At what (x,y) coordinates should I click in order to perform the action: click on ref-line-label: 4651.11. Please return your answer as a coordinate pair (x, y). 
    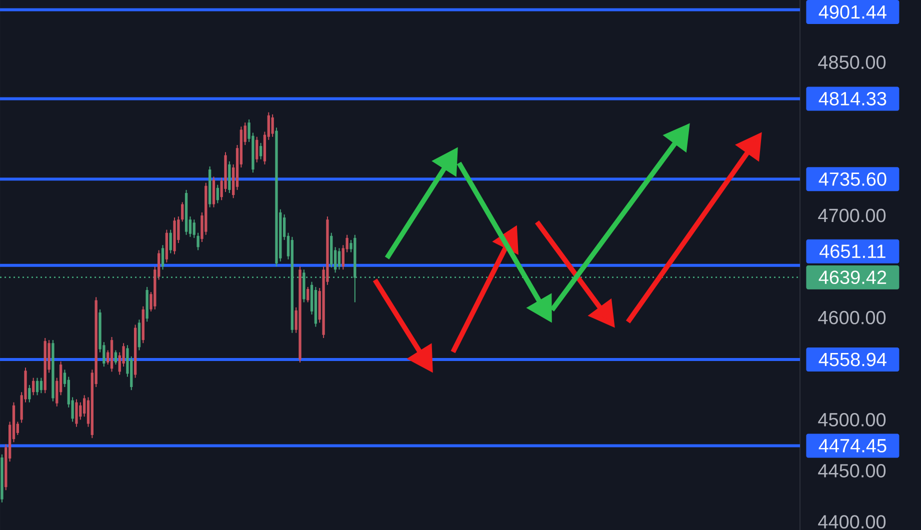
    Looking at the image, I should click on (853, 251).